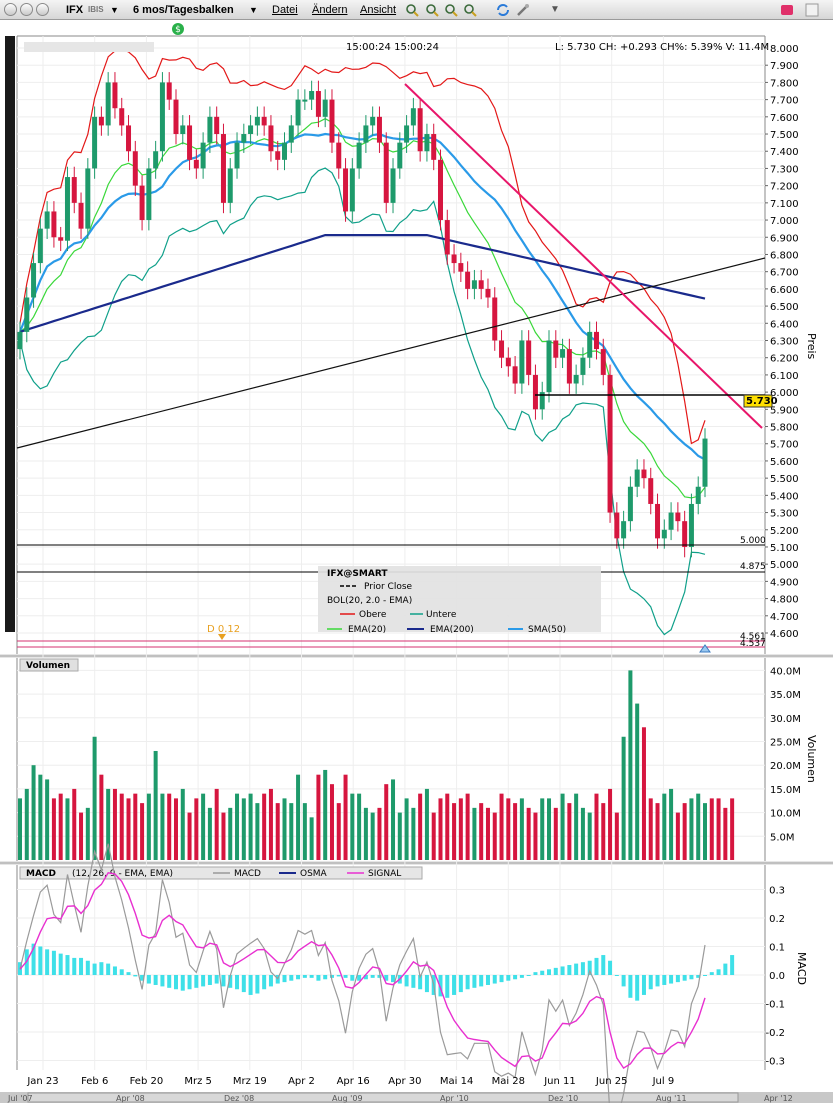 The height and width of the screenshot is (1103, 833). What do you see at coordinates (785, 695) in the screenshot?
I see `volume-tick: 35.0M` at bounding box center [785, 695].